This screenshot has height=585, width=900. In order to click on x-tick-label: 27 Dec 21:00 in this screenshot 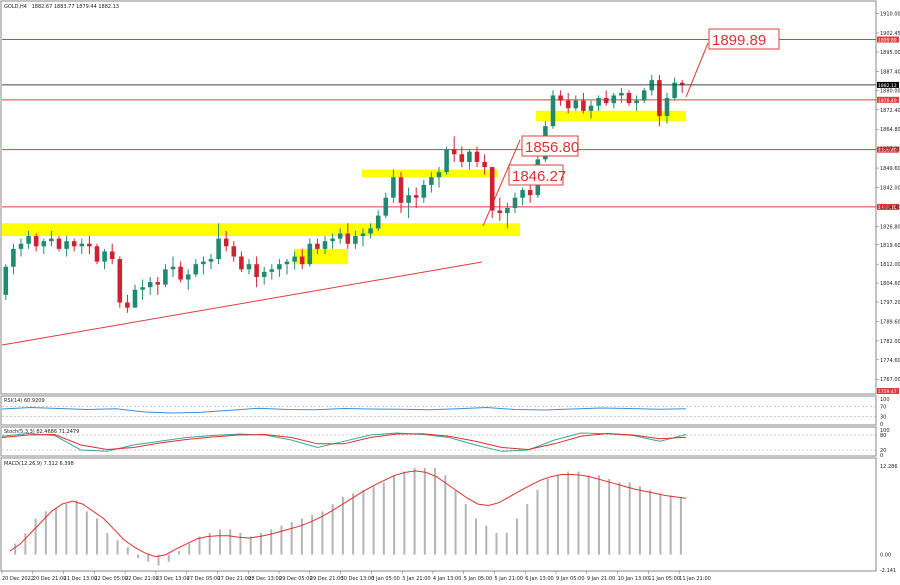, I will do `click(234, 579)`.